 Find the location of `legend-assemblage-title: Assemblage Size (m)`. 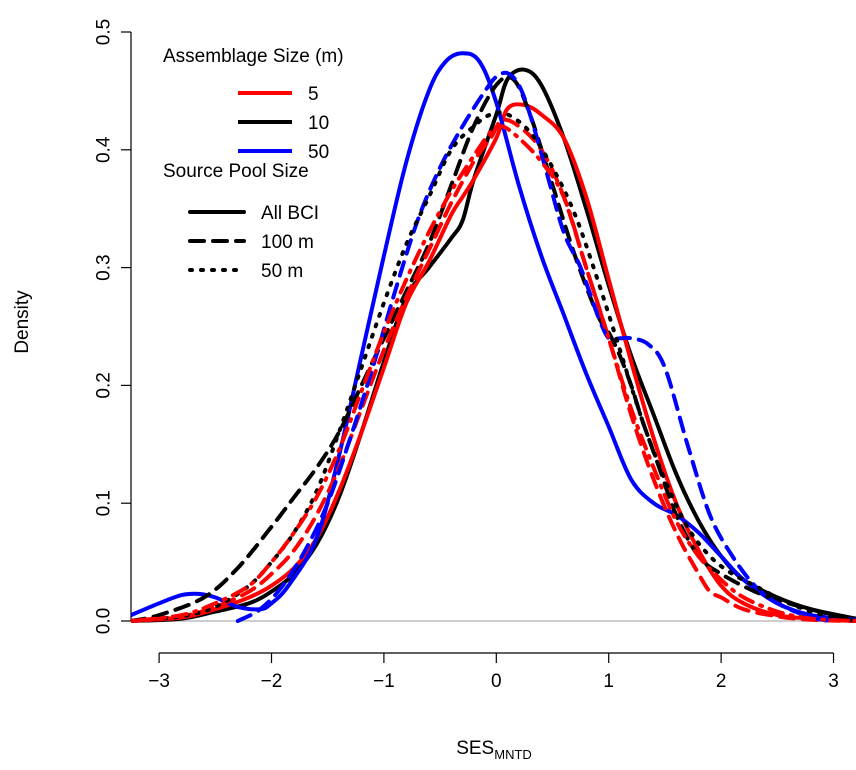

legend-assemblage-title: Assemblage Size (m) is located at coordinates (253, 56).